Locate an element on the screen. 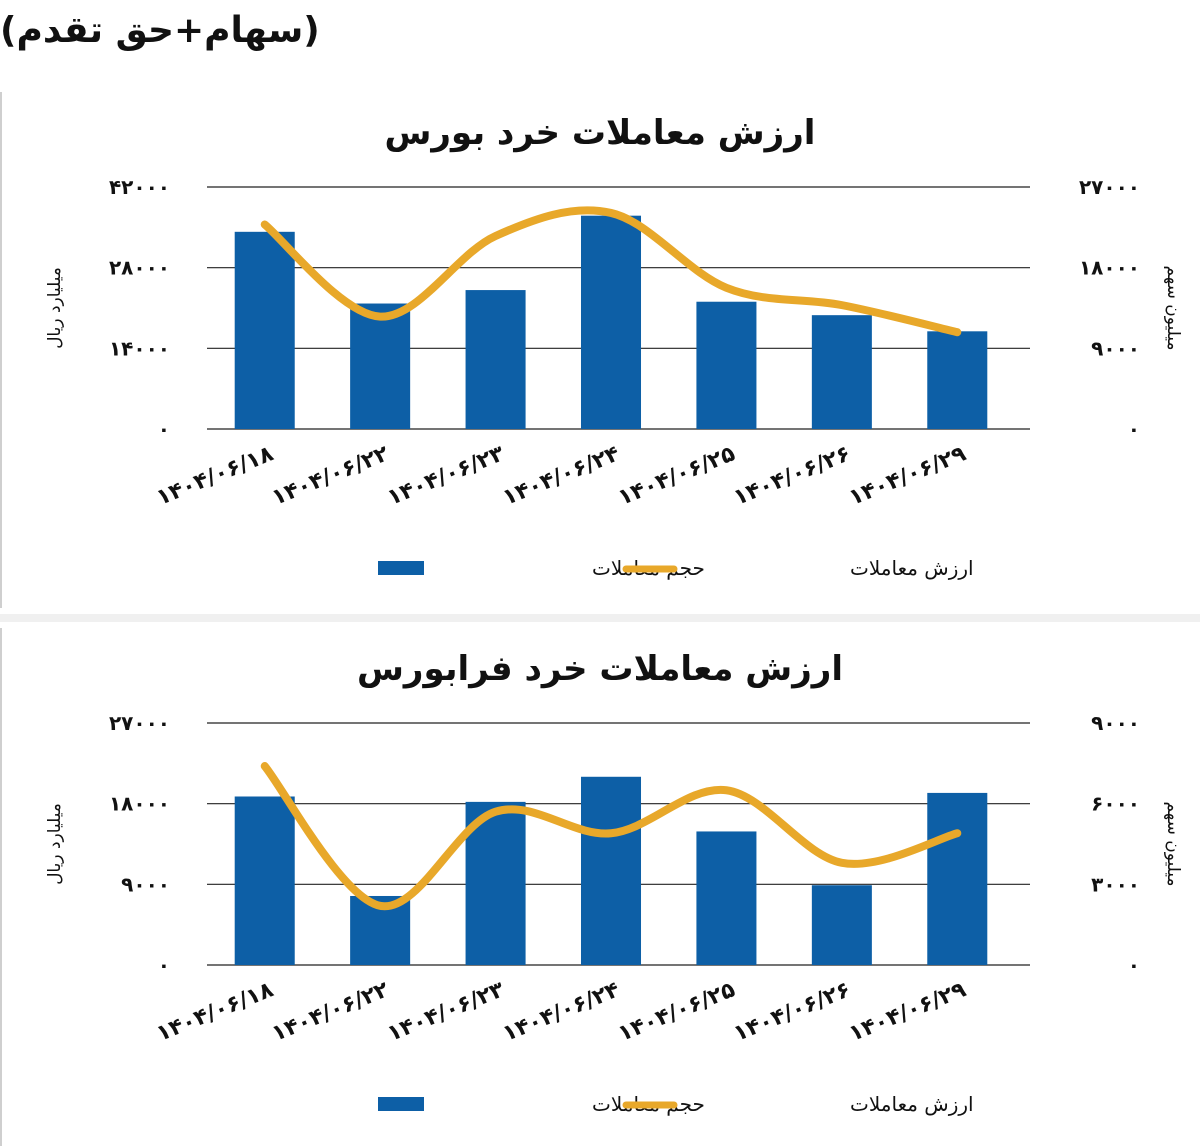 This screenshot has width=1200, height=1146. y-tick-right: ۳۰۰۰ is located at coordinates (1115, 884).